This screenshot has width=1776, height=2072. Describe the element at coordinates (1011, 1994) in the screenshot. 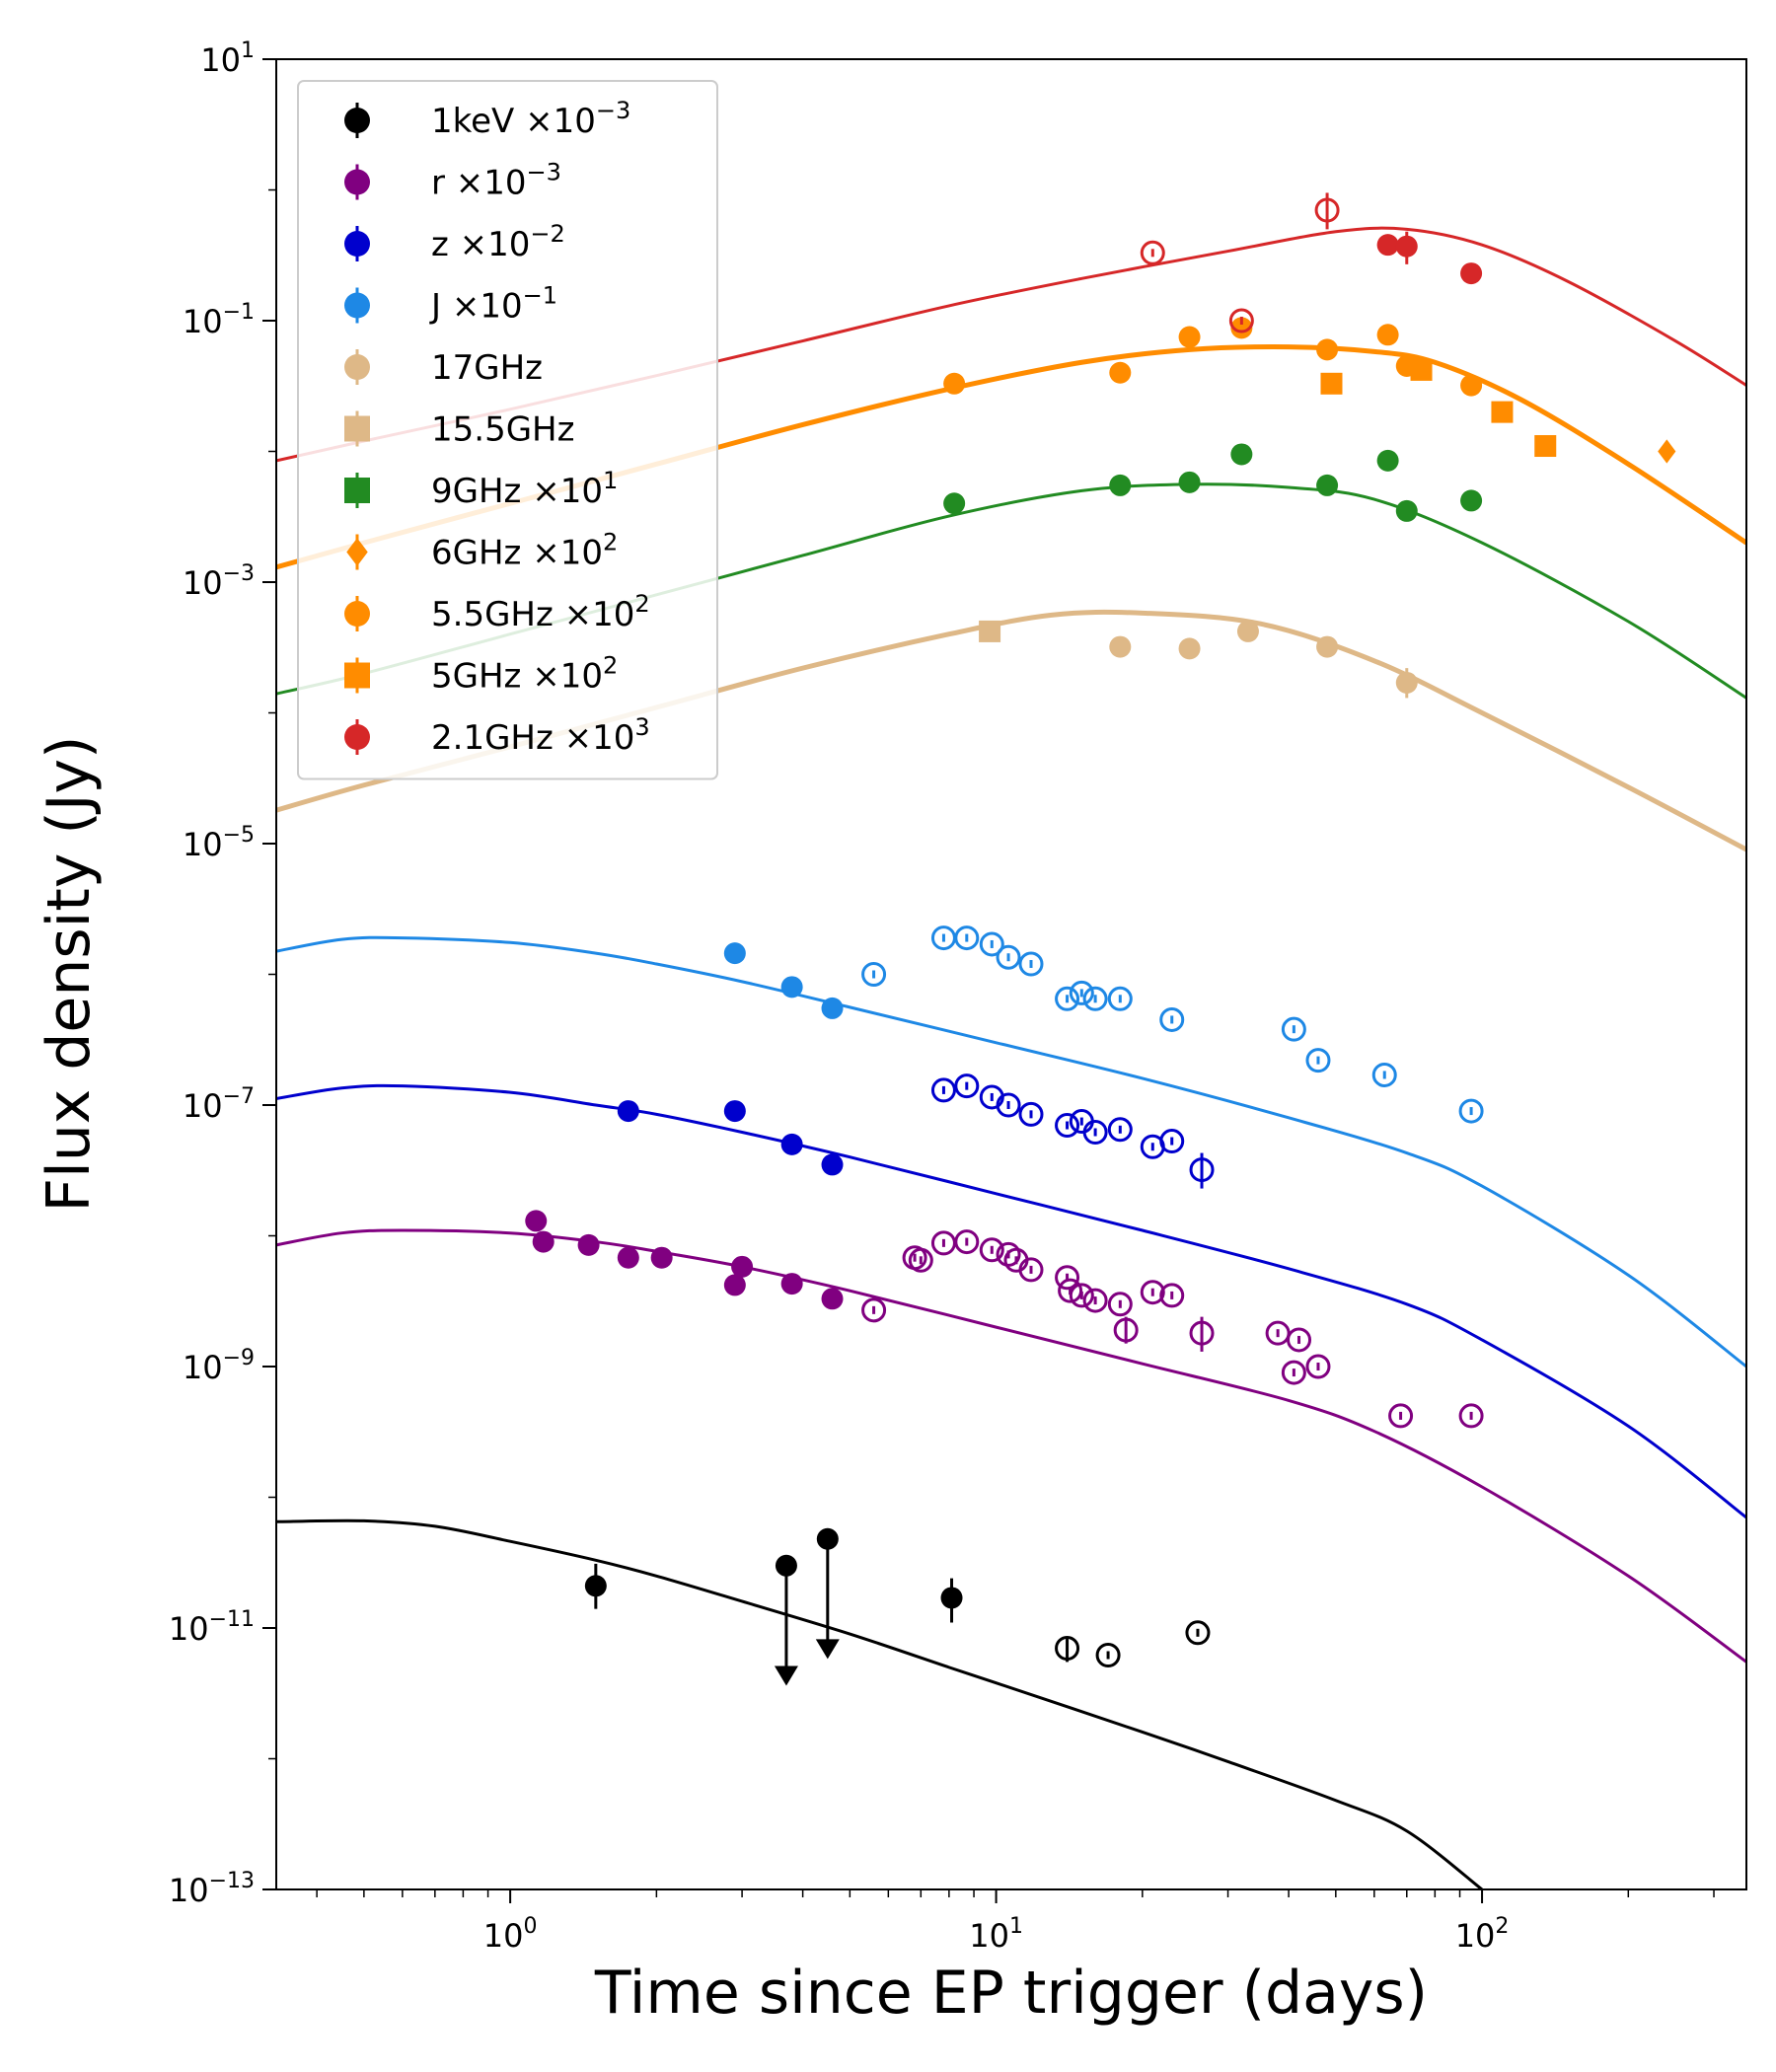

I see `x-axis-title: Time since EP trigger (days)` at that location.